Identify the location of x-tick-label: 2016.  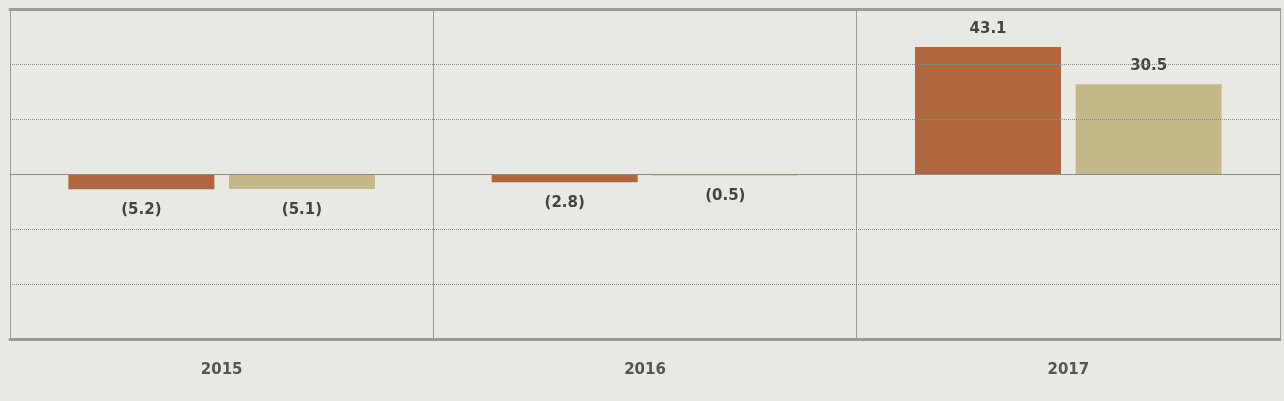
(645, 368).